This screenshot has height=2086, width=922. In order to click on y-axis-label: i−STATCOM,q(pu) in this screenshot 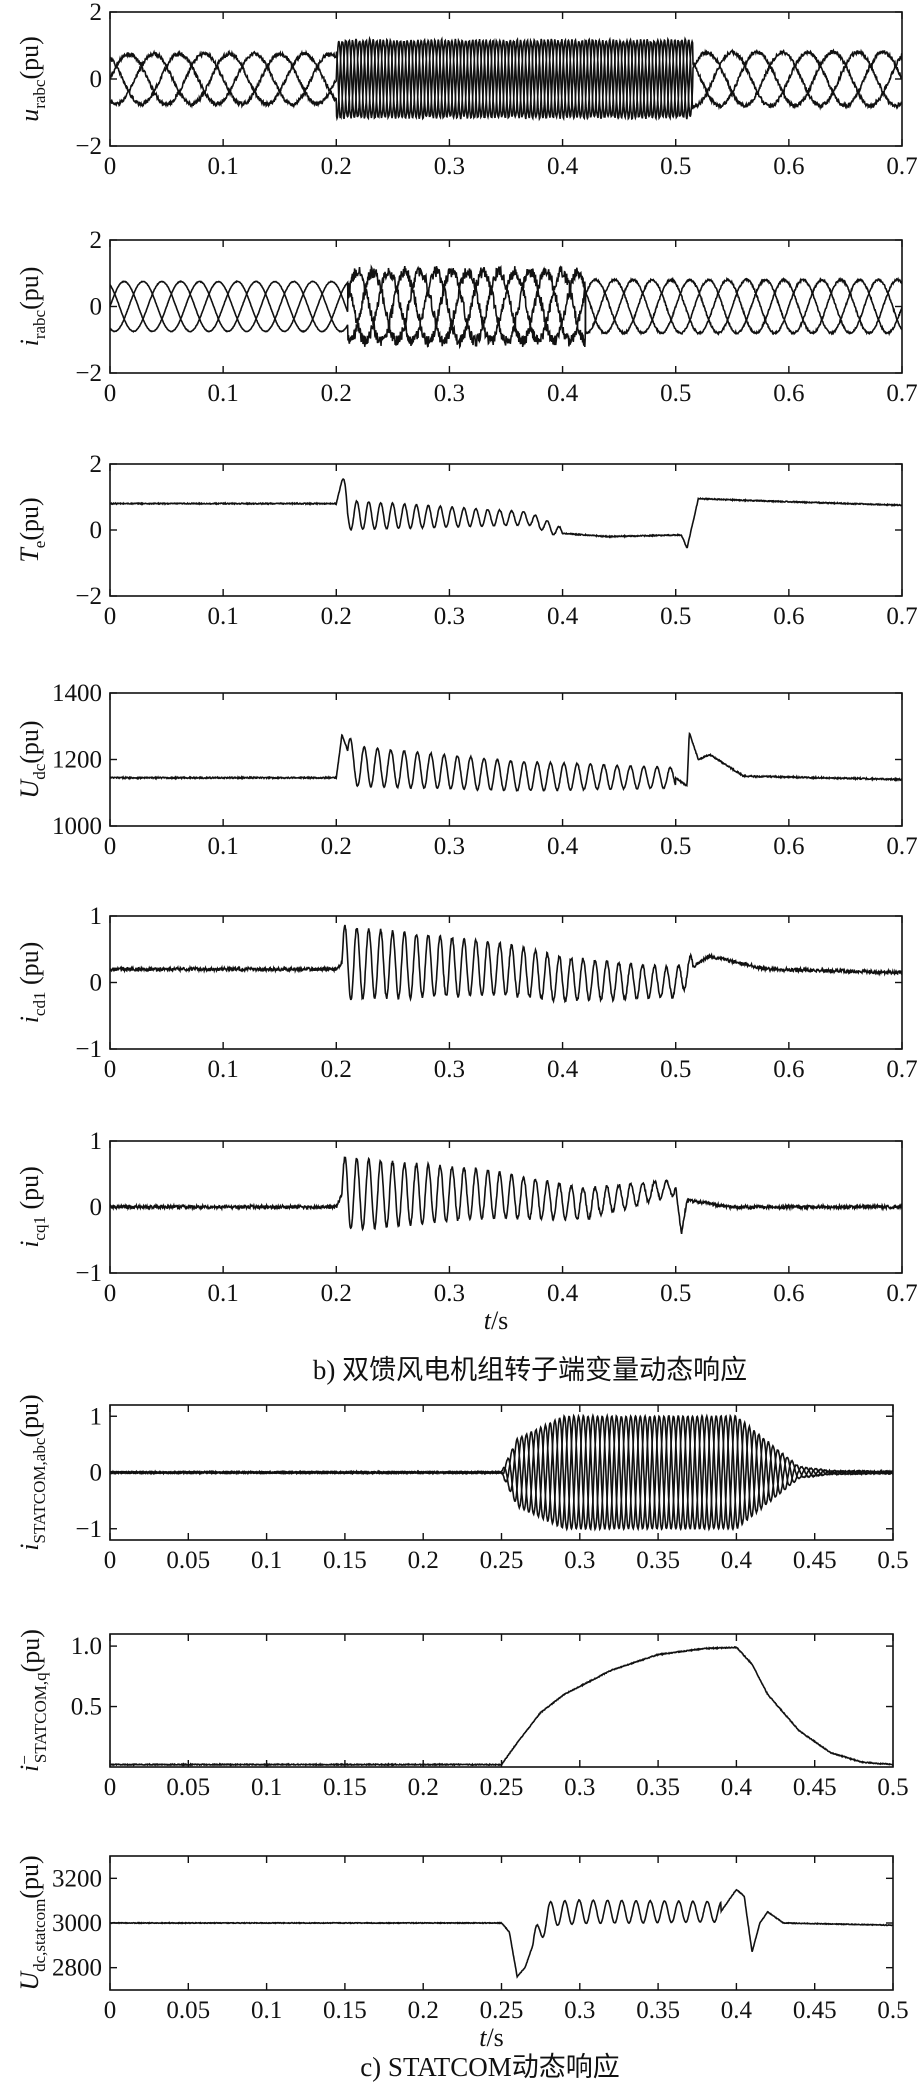, I will do `click(32, 1700)`.